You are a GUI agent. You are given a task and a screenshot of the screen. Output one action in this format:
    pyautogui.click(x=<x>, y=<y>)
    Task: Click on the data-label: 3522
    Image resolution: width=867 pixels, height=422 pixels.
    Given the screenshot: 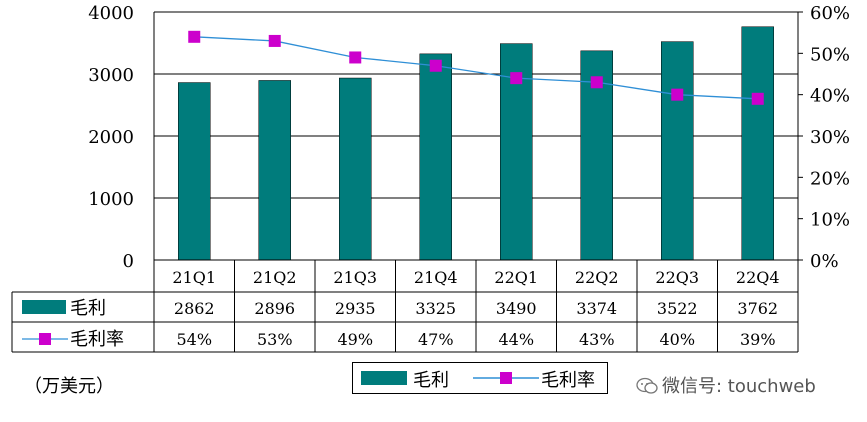 What is the action you would take?
    pyautogui.click(x=677, y=308)
    